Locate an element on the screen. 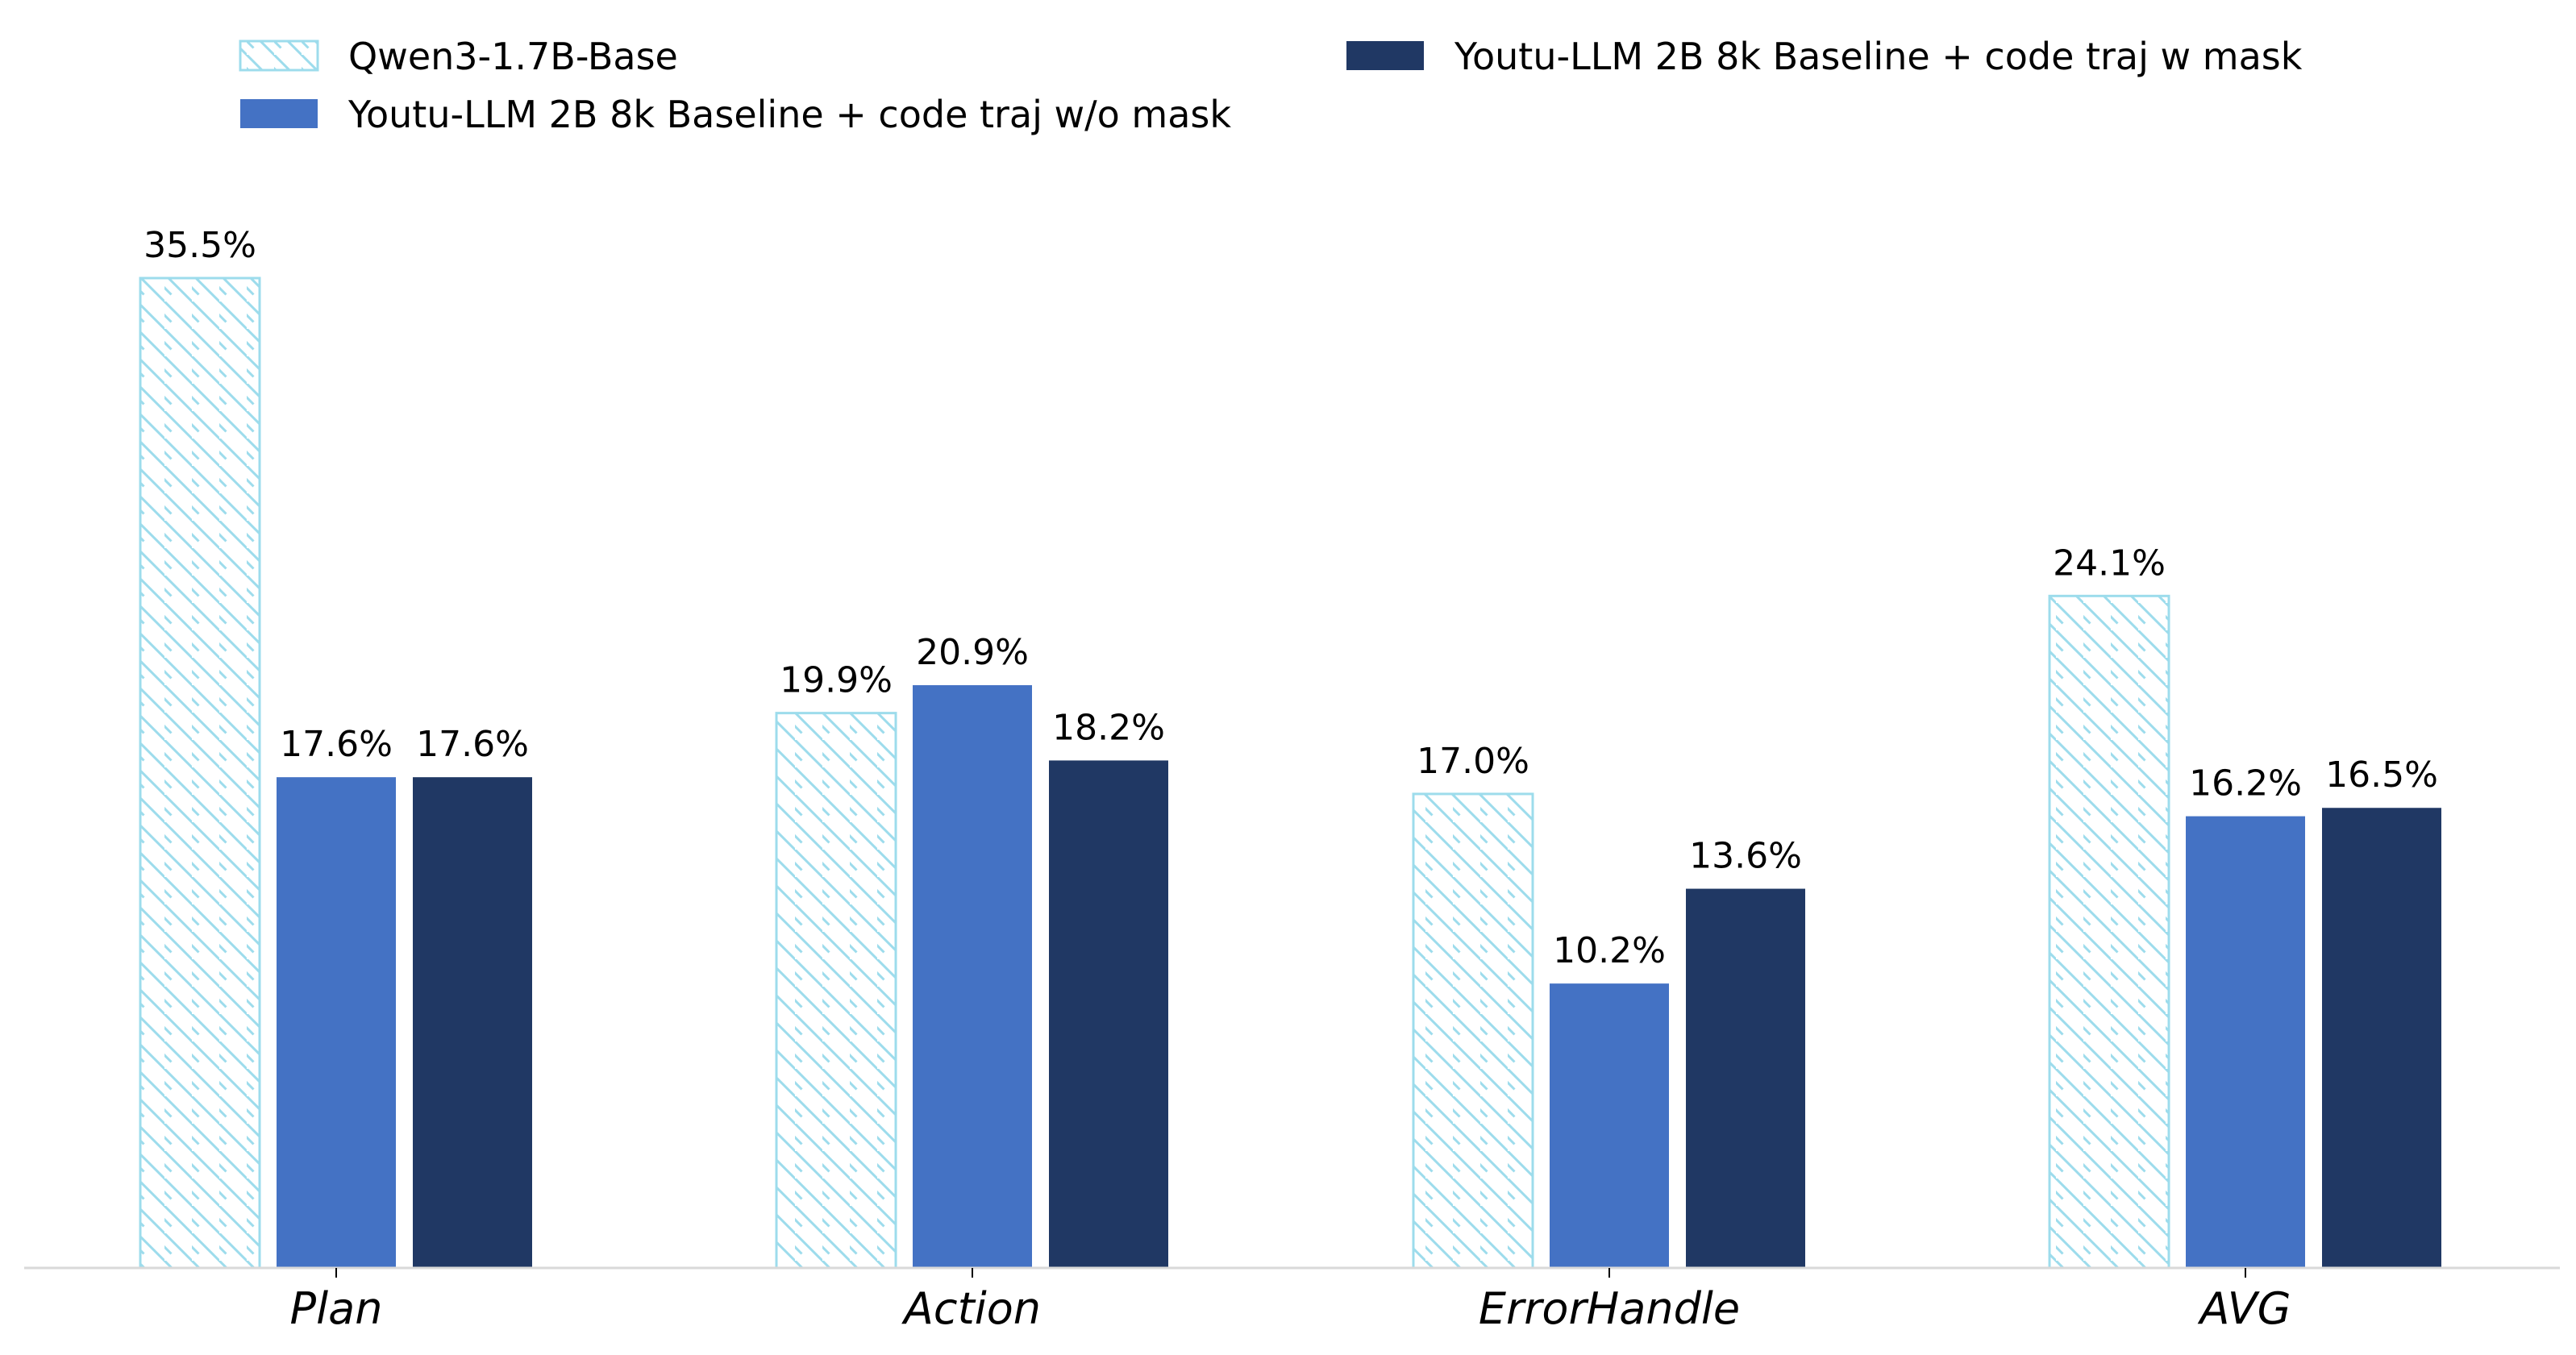 The width and height of the screenshot is (2576, 1355). value-label-errorhandle-series-1: 17.0% is located at coordinates (1473, 761).